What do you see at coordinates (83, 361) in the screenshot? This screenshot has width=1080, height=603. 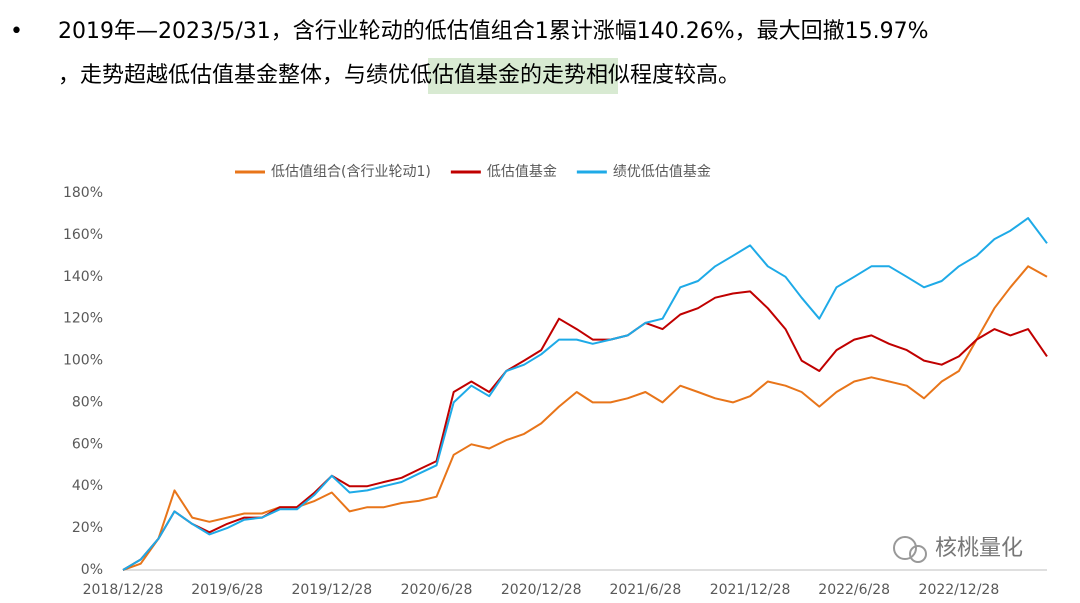 I see `y-tick-label: 100%` at bounding box center [83, 361].